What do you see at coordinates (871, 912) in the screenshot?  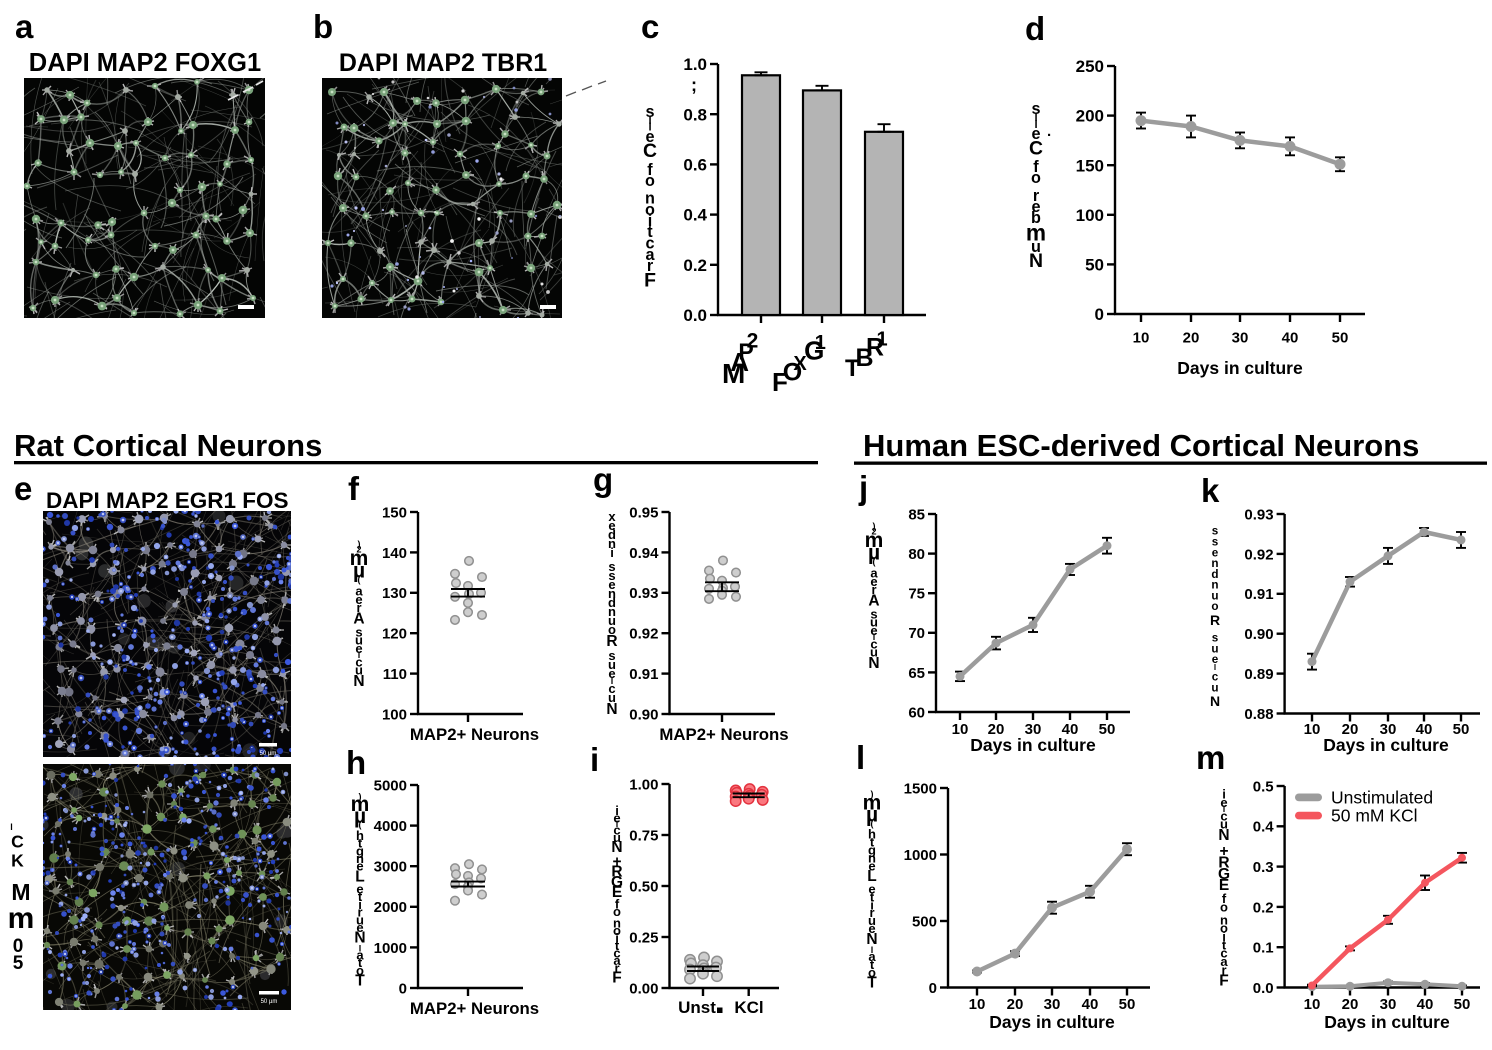 I see `svg-text: r` at bounding box center [871, 912].